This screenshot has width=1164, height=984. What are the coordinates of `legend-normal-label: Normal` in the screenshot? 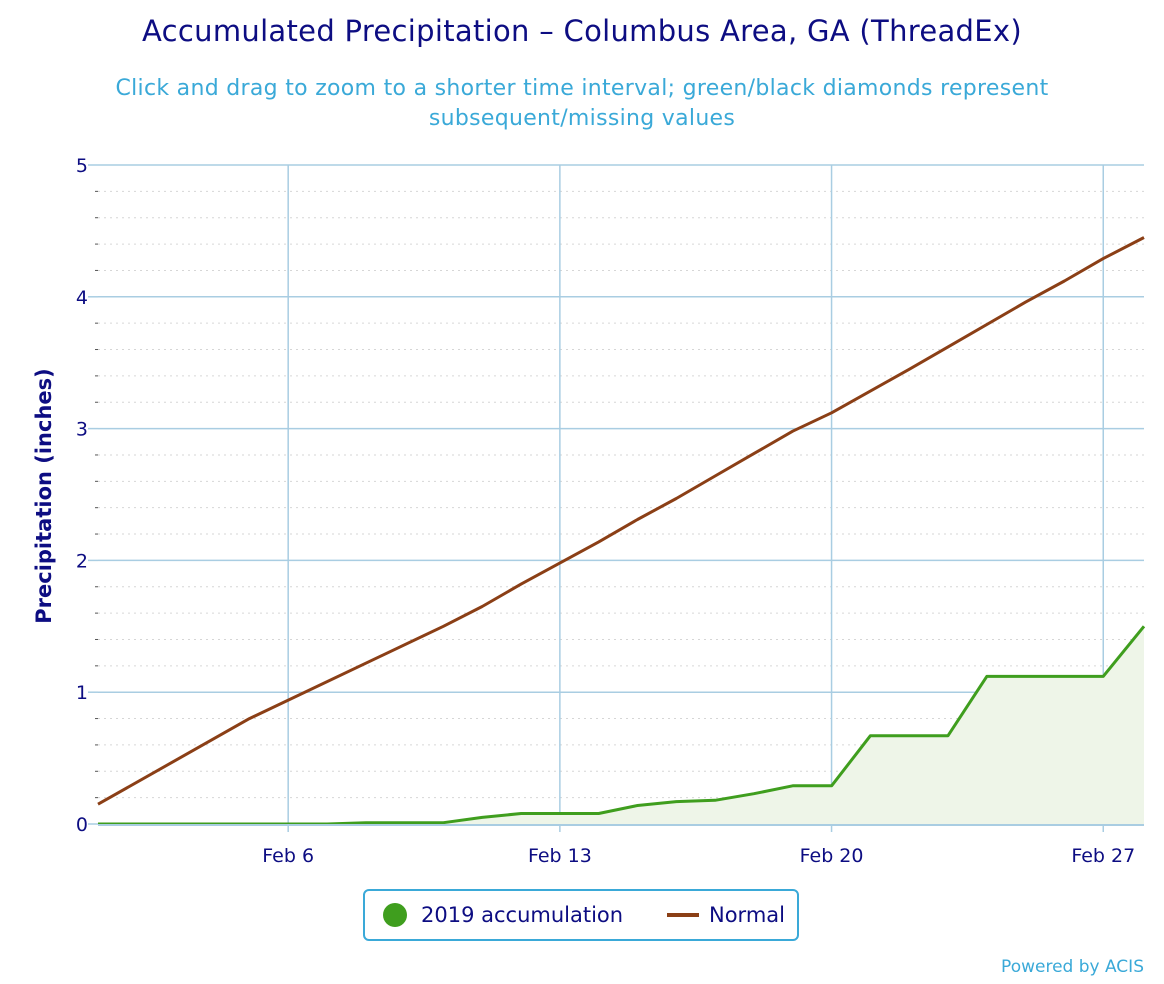 It's located at (747, 915).